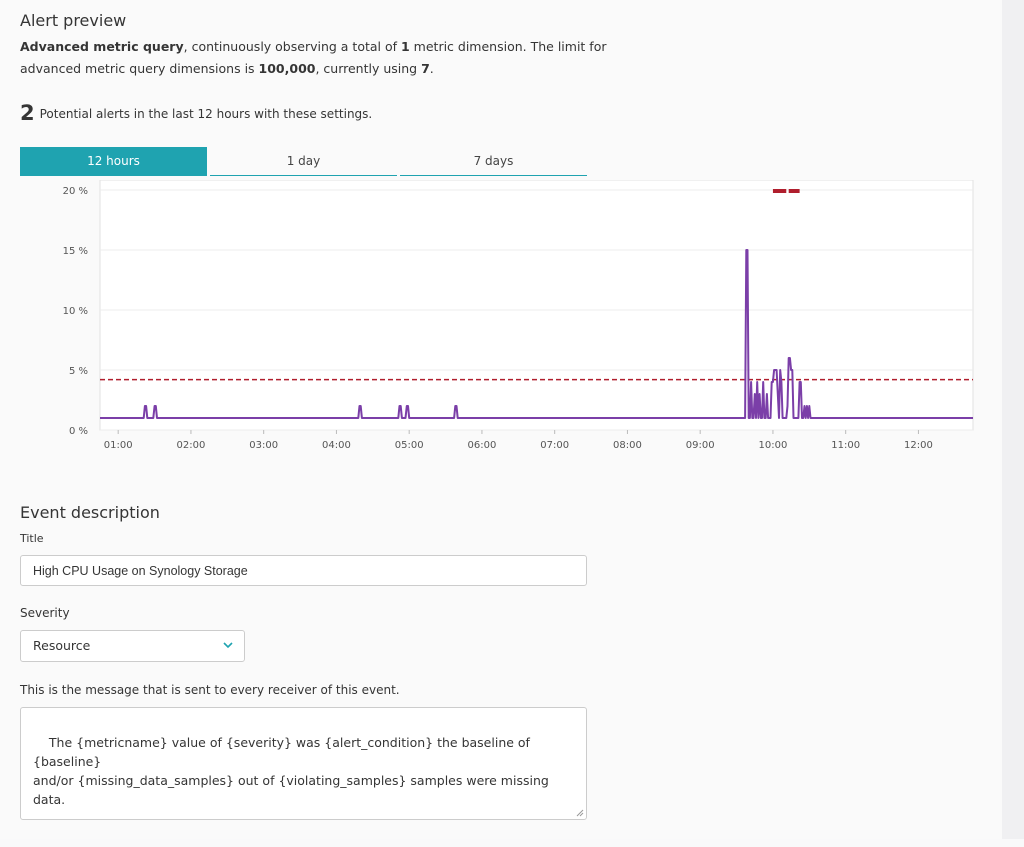 Image resolution: width=1024 pixels, height=847 pixels. What do you see at coordinates (191, 445) in the screenshot?
I see `chart-x-tick-label: 02:00` at bounding box center [191, 445].